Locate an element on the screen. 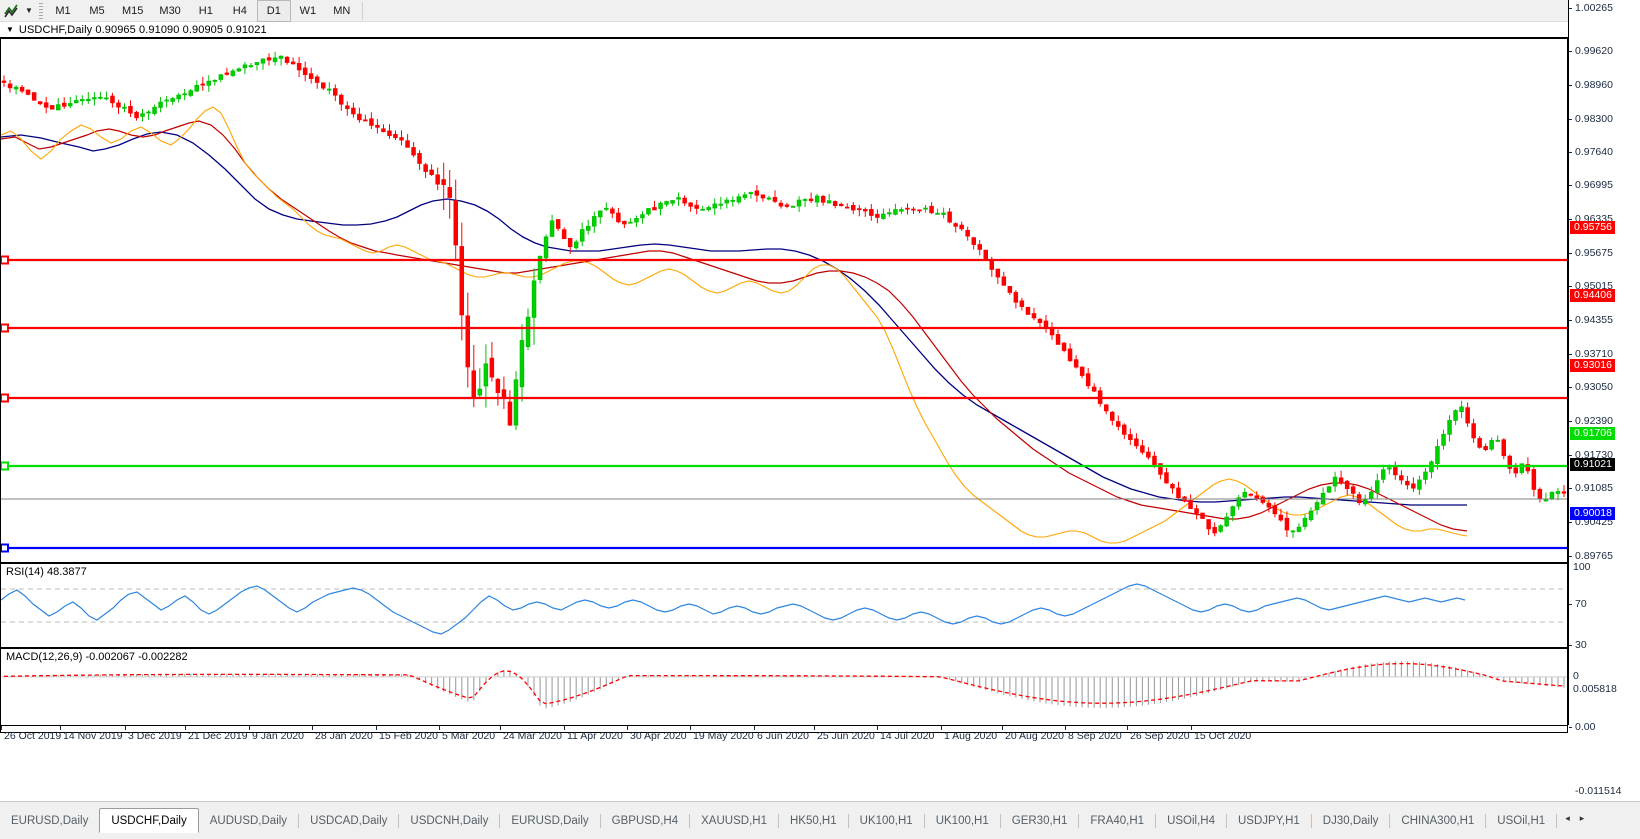  timeframe-m30: M30 is located at coordinates (170, 10).